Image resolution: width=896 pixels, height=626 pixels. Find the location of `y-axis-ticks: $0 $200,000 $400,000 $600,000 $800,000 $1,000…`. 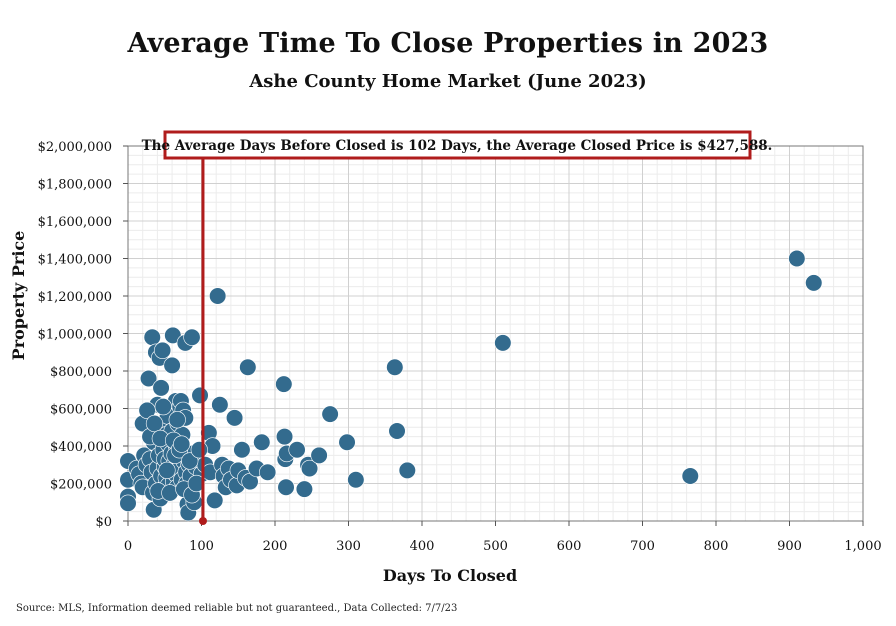

y-axis-ticks: $0 $200,000 $400,000 $600,000 $800,000 $1,000… is located at coordinates (83, 335).